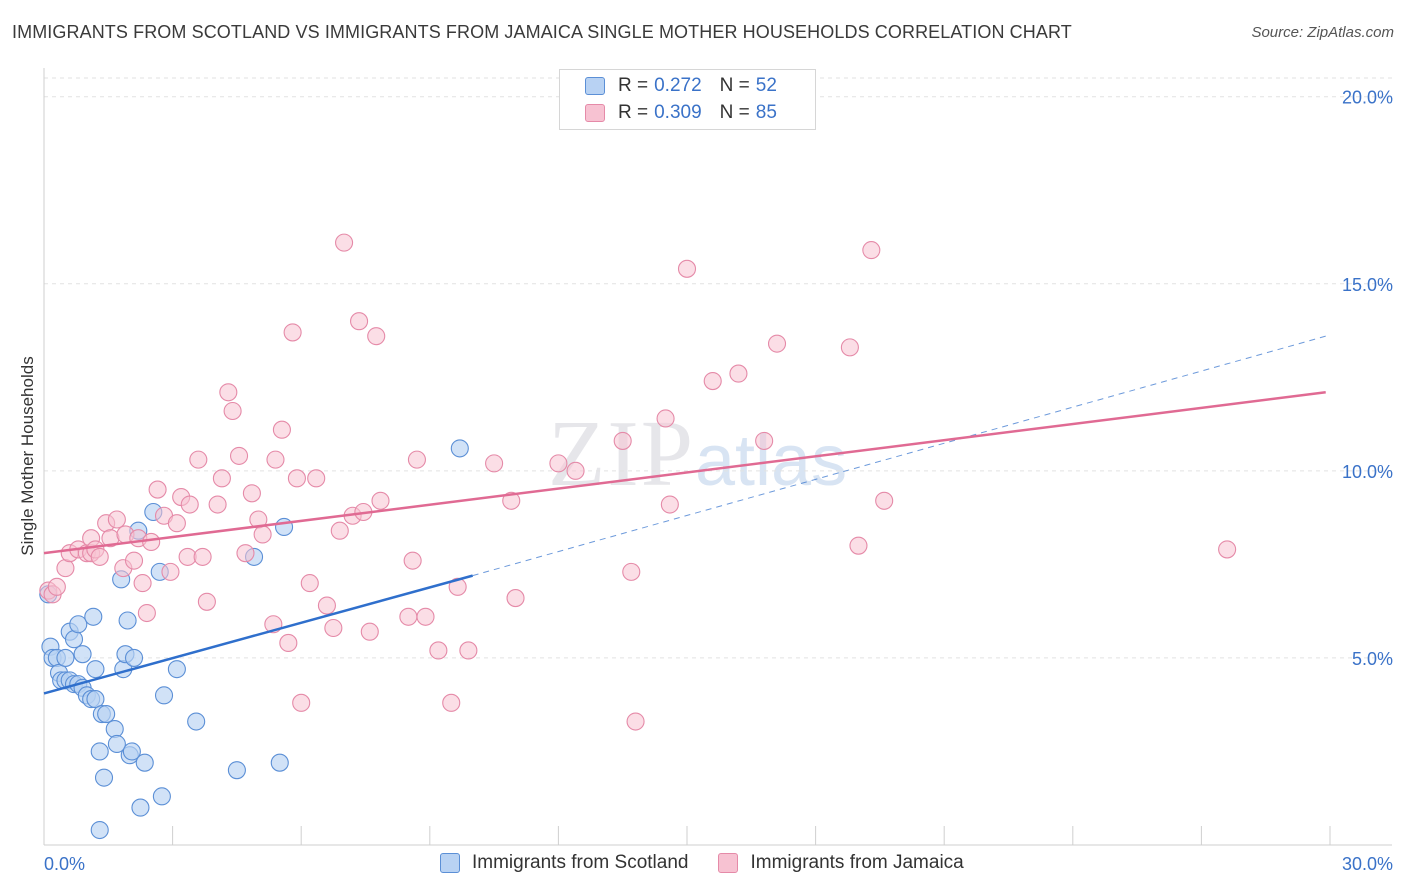 The width and height of the screenshot is (1406, 892). What do you see at coordinates (678, 85) in the screenshot?
I see `legend-r-value-scotland: 0.272` at bounding box center [678, 85].